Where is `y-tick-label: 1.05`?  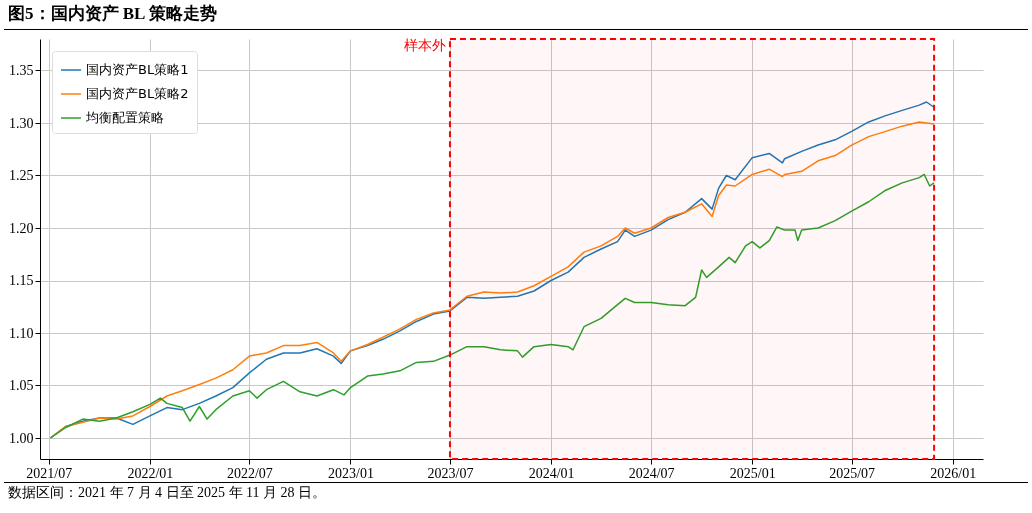 y-tick-label: 1.05 is located at coordinates (21, 385).